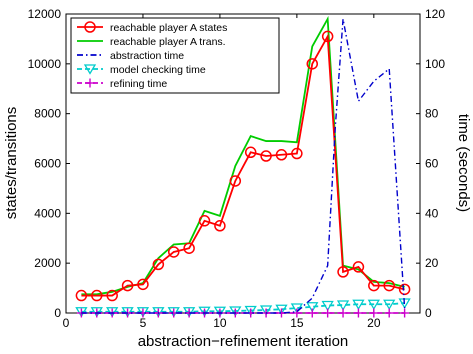 Image resolution: width=473 pixels, height=354 pixels. Describe the element at coordinates (158, 70) in the screenshot. I see `legend-label: model checking time` at that location.